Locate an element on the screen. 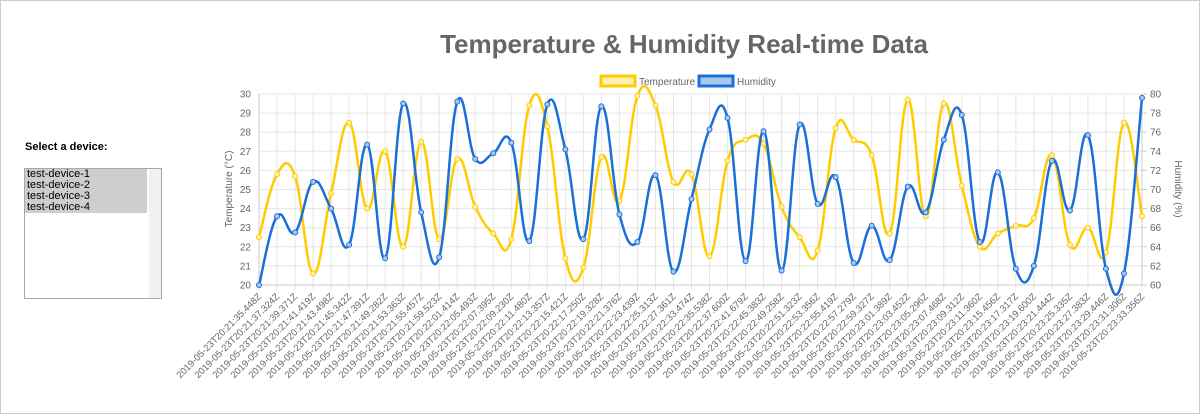 The width and height of the screenshot is (1200, 414). y2-tick-label: 78 is located at coordinates (1156, 114).